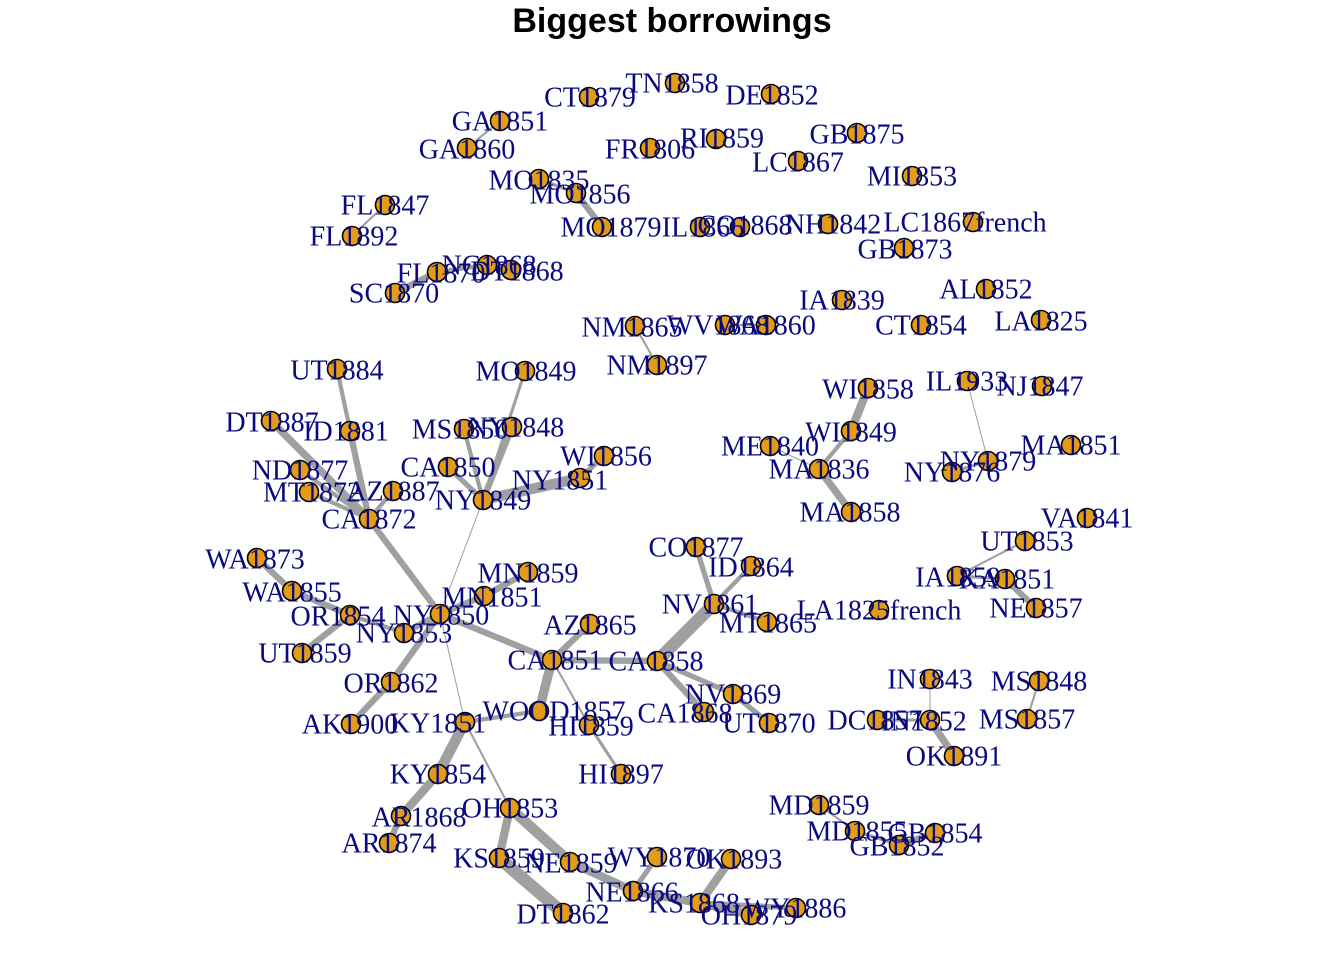  I want to click on node-MT1865, so click(767, 622).